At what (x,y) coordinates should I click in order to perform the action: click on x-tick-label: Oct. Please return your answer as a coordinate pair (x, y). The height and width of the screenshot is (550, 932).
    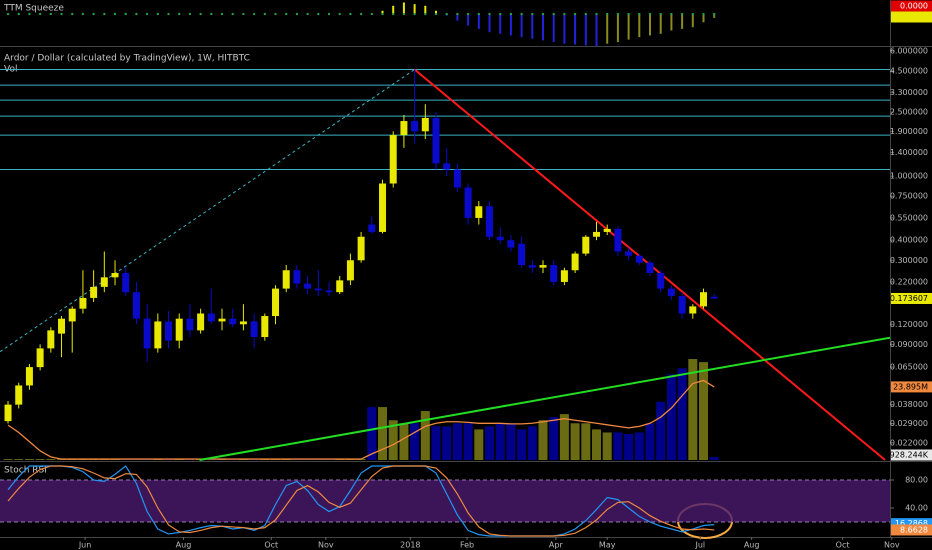
    Looking at the image, I should click on (271, 545).